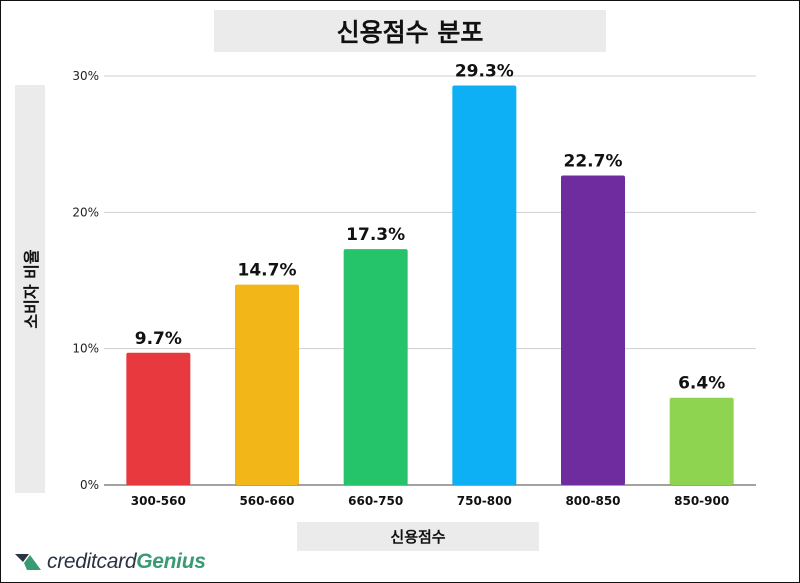  Describe the element at coordinates (593, 162) in the screenshot. I see `data-label: 22.7%` at that location.